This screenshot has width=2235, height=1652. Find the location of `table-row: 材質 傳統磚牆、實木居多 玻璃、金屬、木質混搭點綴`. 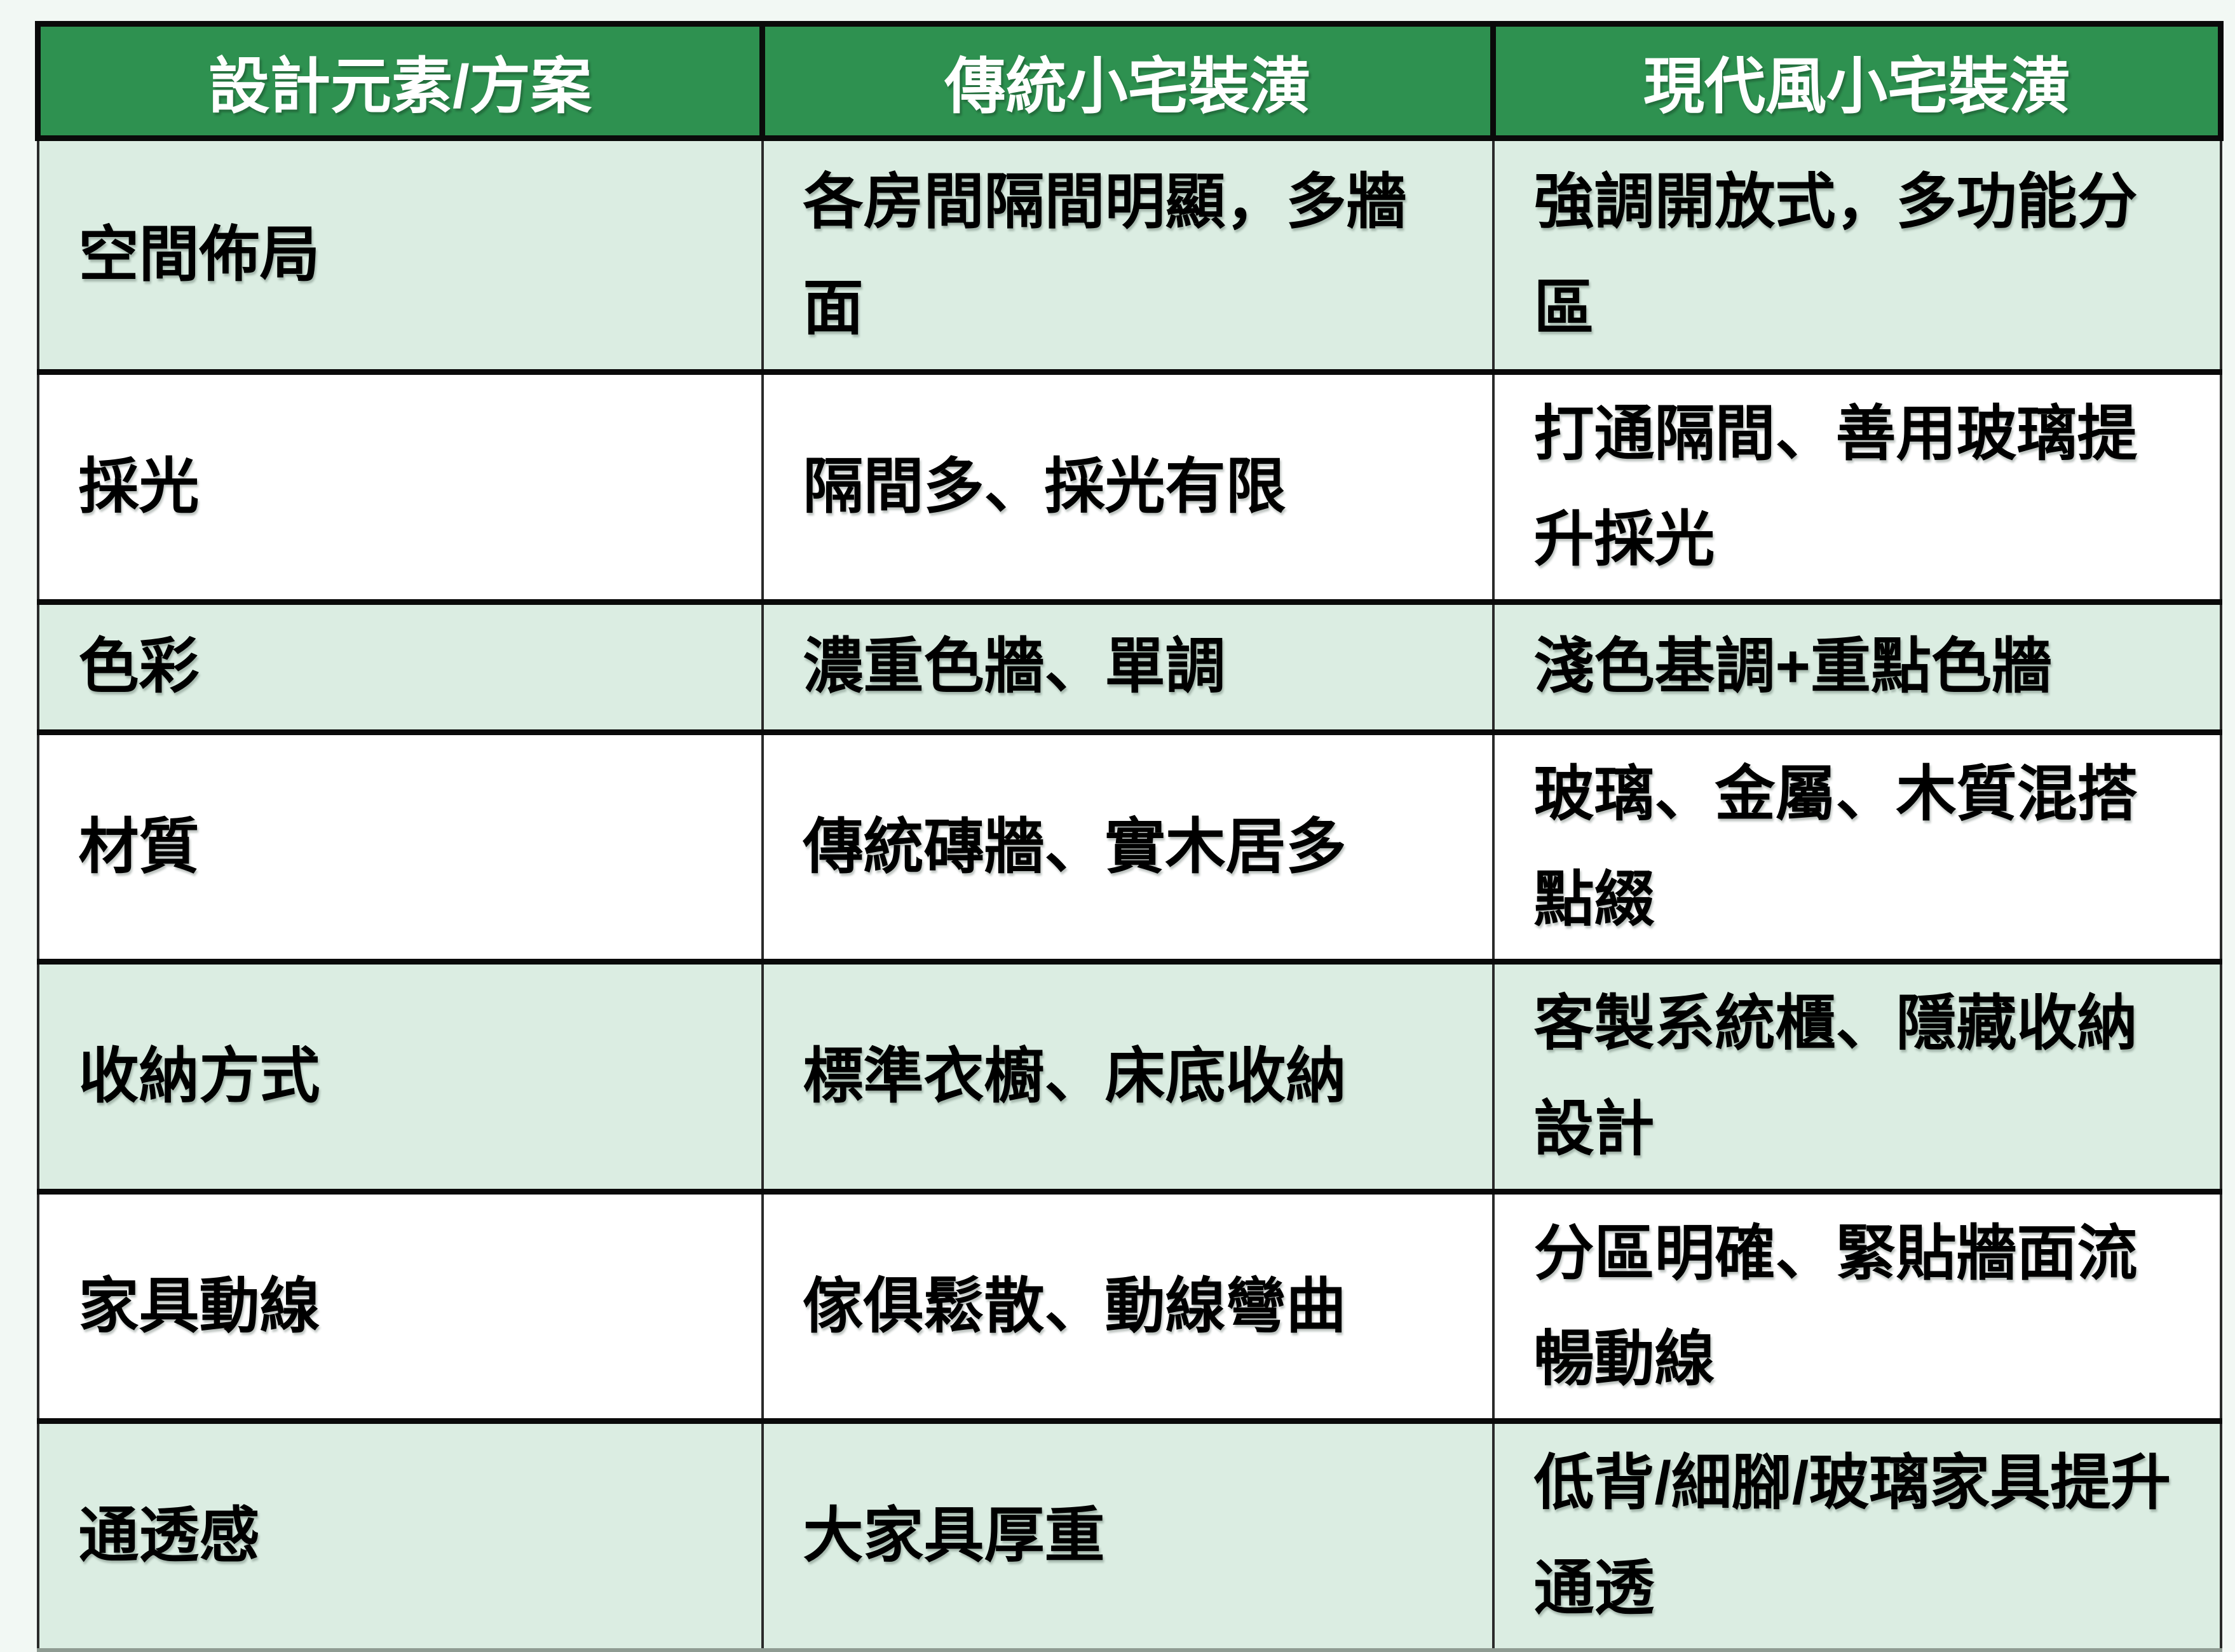

table-row: 材質 傳統磚牆、實木居多 玻璃、金屬、木質混搭點綴 is located at coordinates (1129, 847).